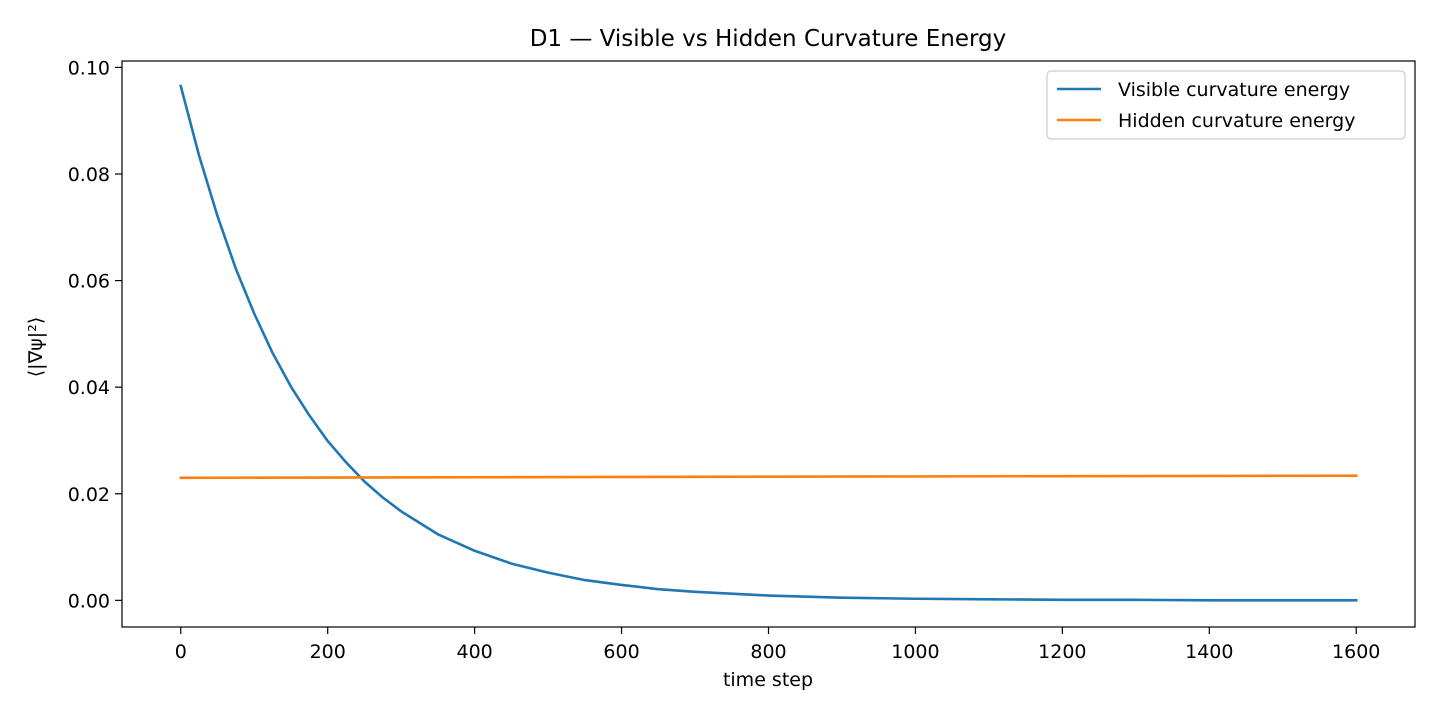 The width and height of the screenshot is (1440, 724). What do you see at coordinates (89, 495) in the screenshot?
I see `y-tick-label: 0.02` at bounding box center [89, 495].